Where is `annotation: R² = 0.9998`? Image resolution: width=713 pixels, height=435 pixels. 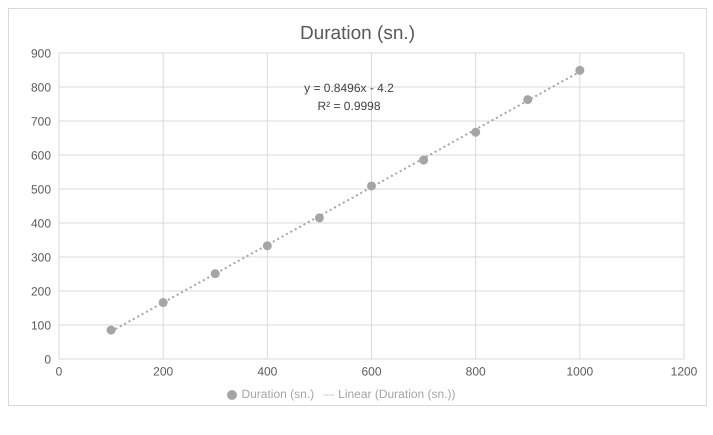 annotation: R² = 0.9998 is located at coordinates (349, 106).